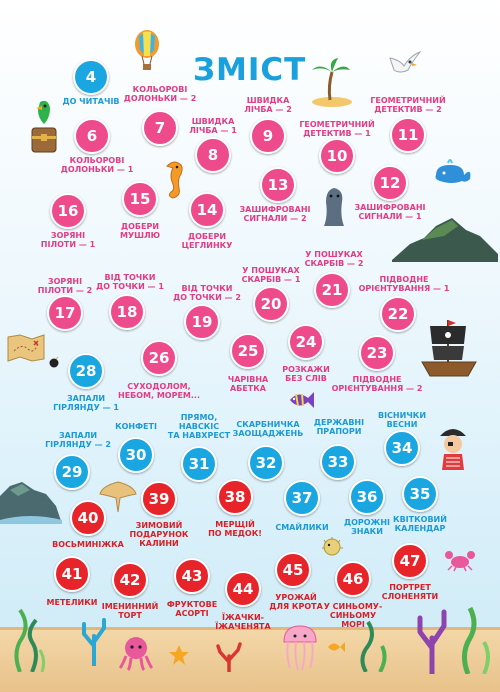  I want to click on entry-title-33: Державні прапори, so click(339, 427).